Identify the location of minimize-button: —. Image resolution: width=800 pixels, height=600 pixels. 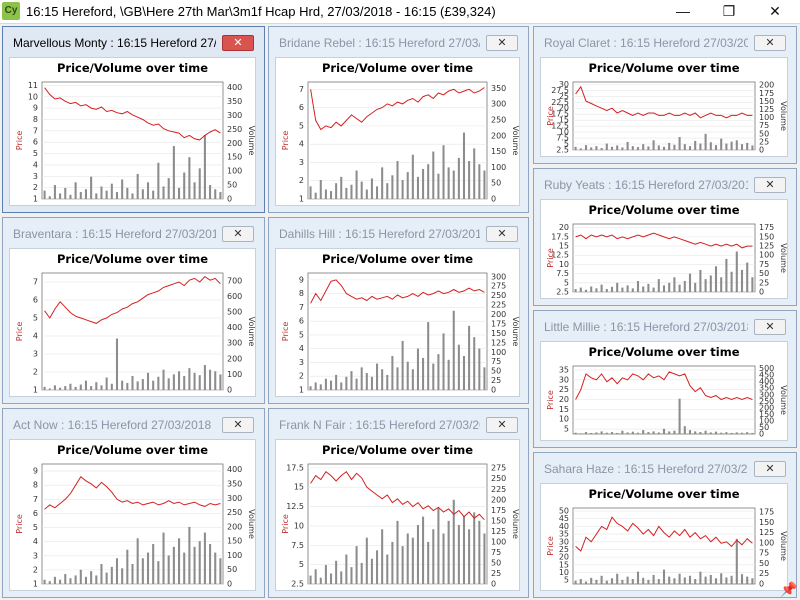
(683, 11).